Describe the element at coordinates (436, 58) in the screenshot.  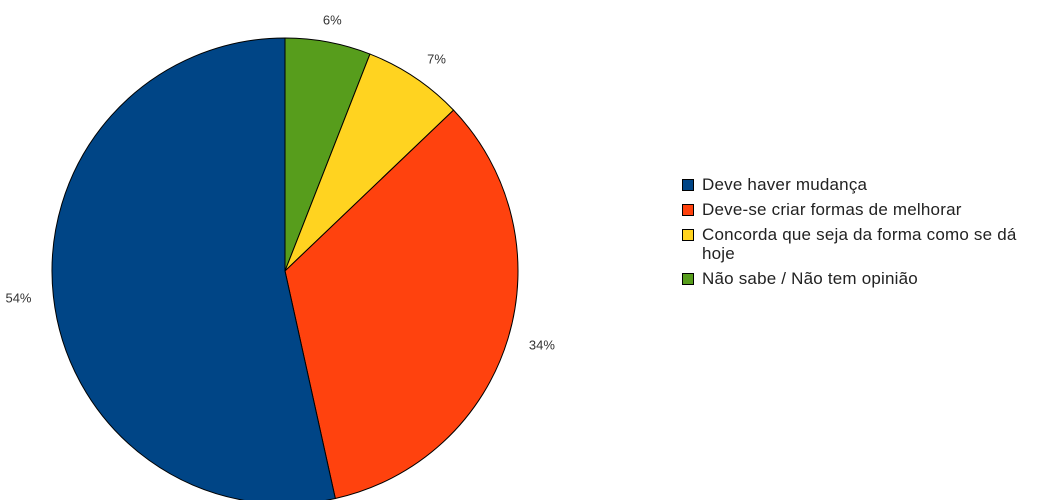
I see `pie-data-label: 7%` at that location.